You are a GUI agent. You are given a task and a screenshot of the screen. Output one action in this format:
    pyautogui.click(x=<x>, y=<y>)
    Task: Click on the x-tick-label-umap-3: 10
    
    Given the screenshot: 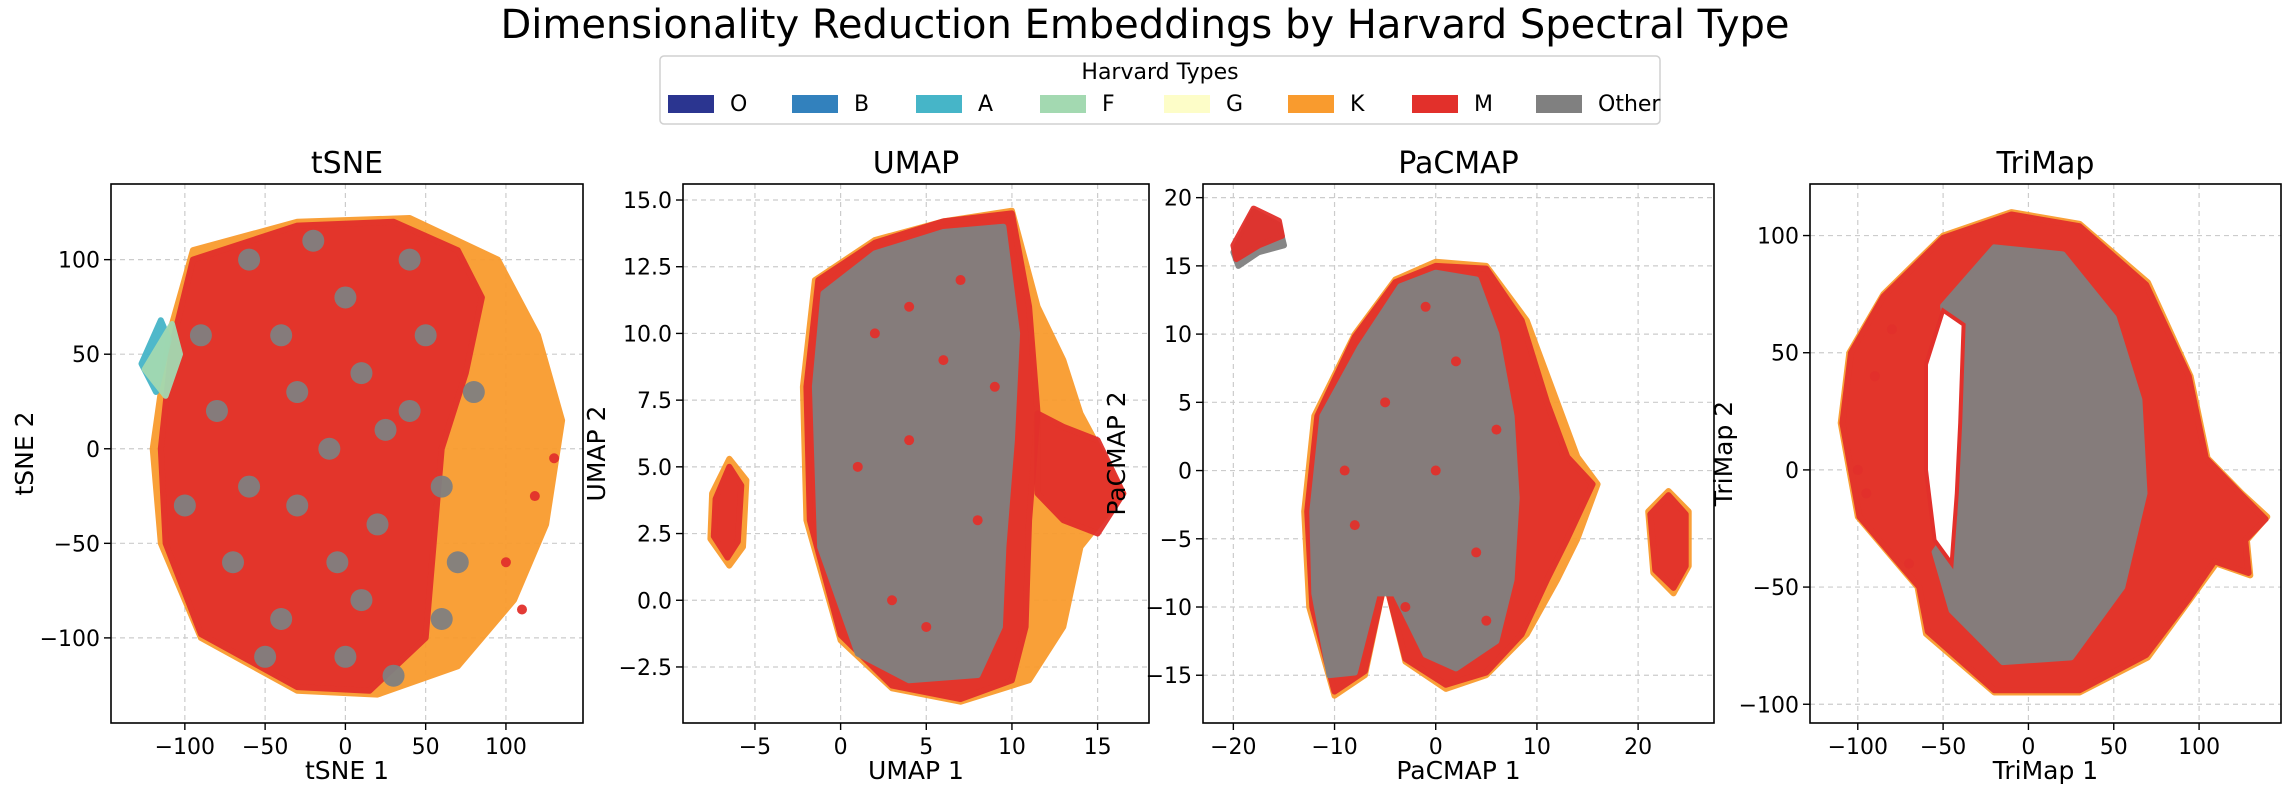 What is the action you would take?
    pyautogui.click(x=1012, y=747)
    